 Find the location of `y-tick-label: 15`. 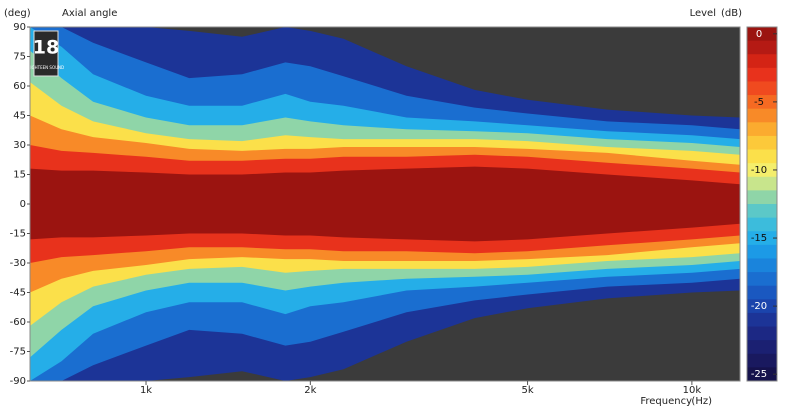

y-tick-label: 15 is located at coordinates (19, 175).